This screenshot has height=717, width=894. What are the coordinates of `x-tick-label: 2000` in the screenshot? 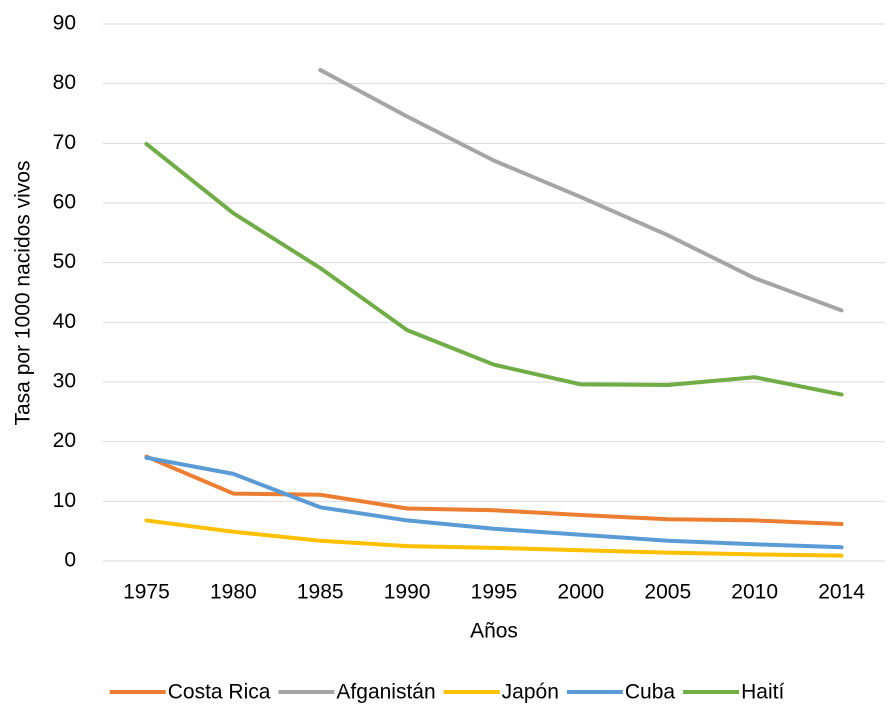 It's located at (581, 592).